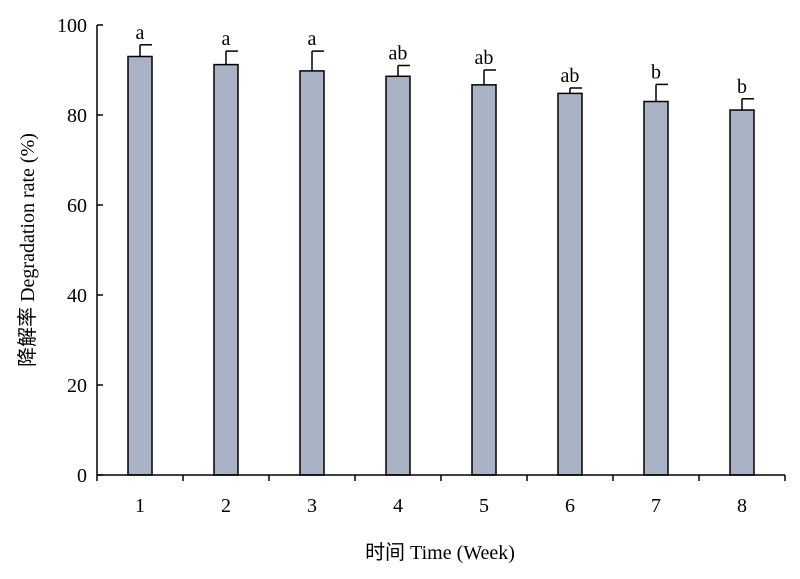 The height and width of the screenshot is (579, 800). Describe the element at coordinates (77, 116) in the screenshot. I see `y-tick-label-80: 80` at that location.